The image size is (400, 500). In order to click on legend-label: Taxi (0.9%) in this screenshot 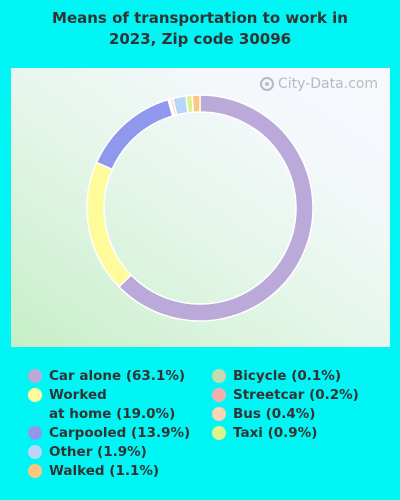, I will do `click(275, 433)`.